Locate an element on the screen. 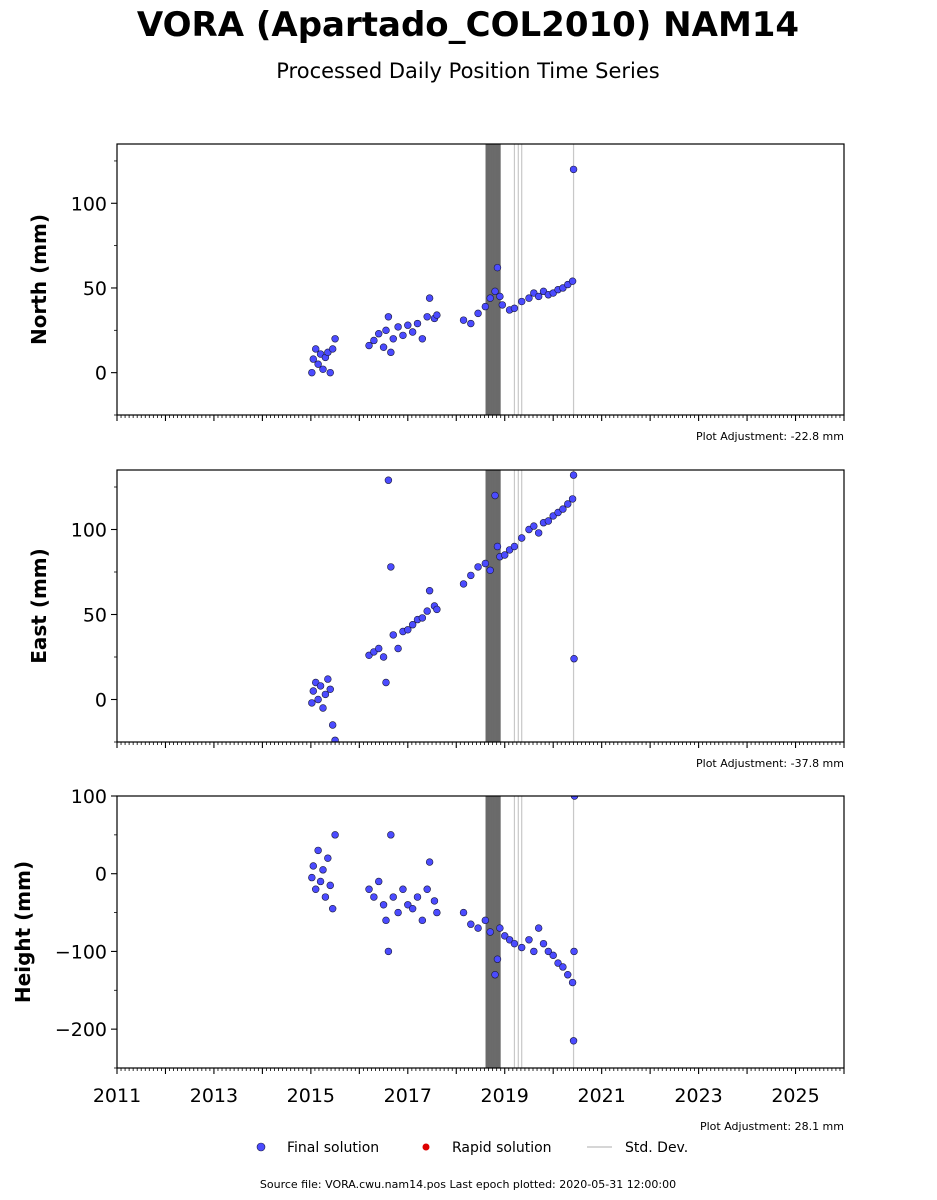  height-xtick-label-1: 2013 is located at coordinates (214, 1096).